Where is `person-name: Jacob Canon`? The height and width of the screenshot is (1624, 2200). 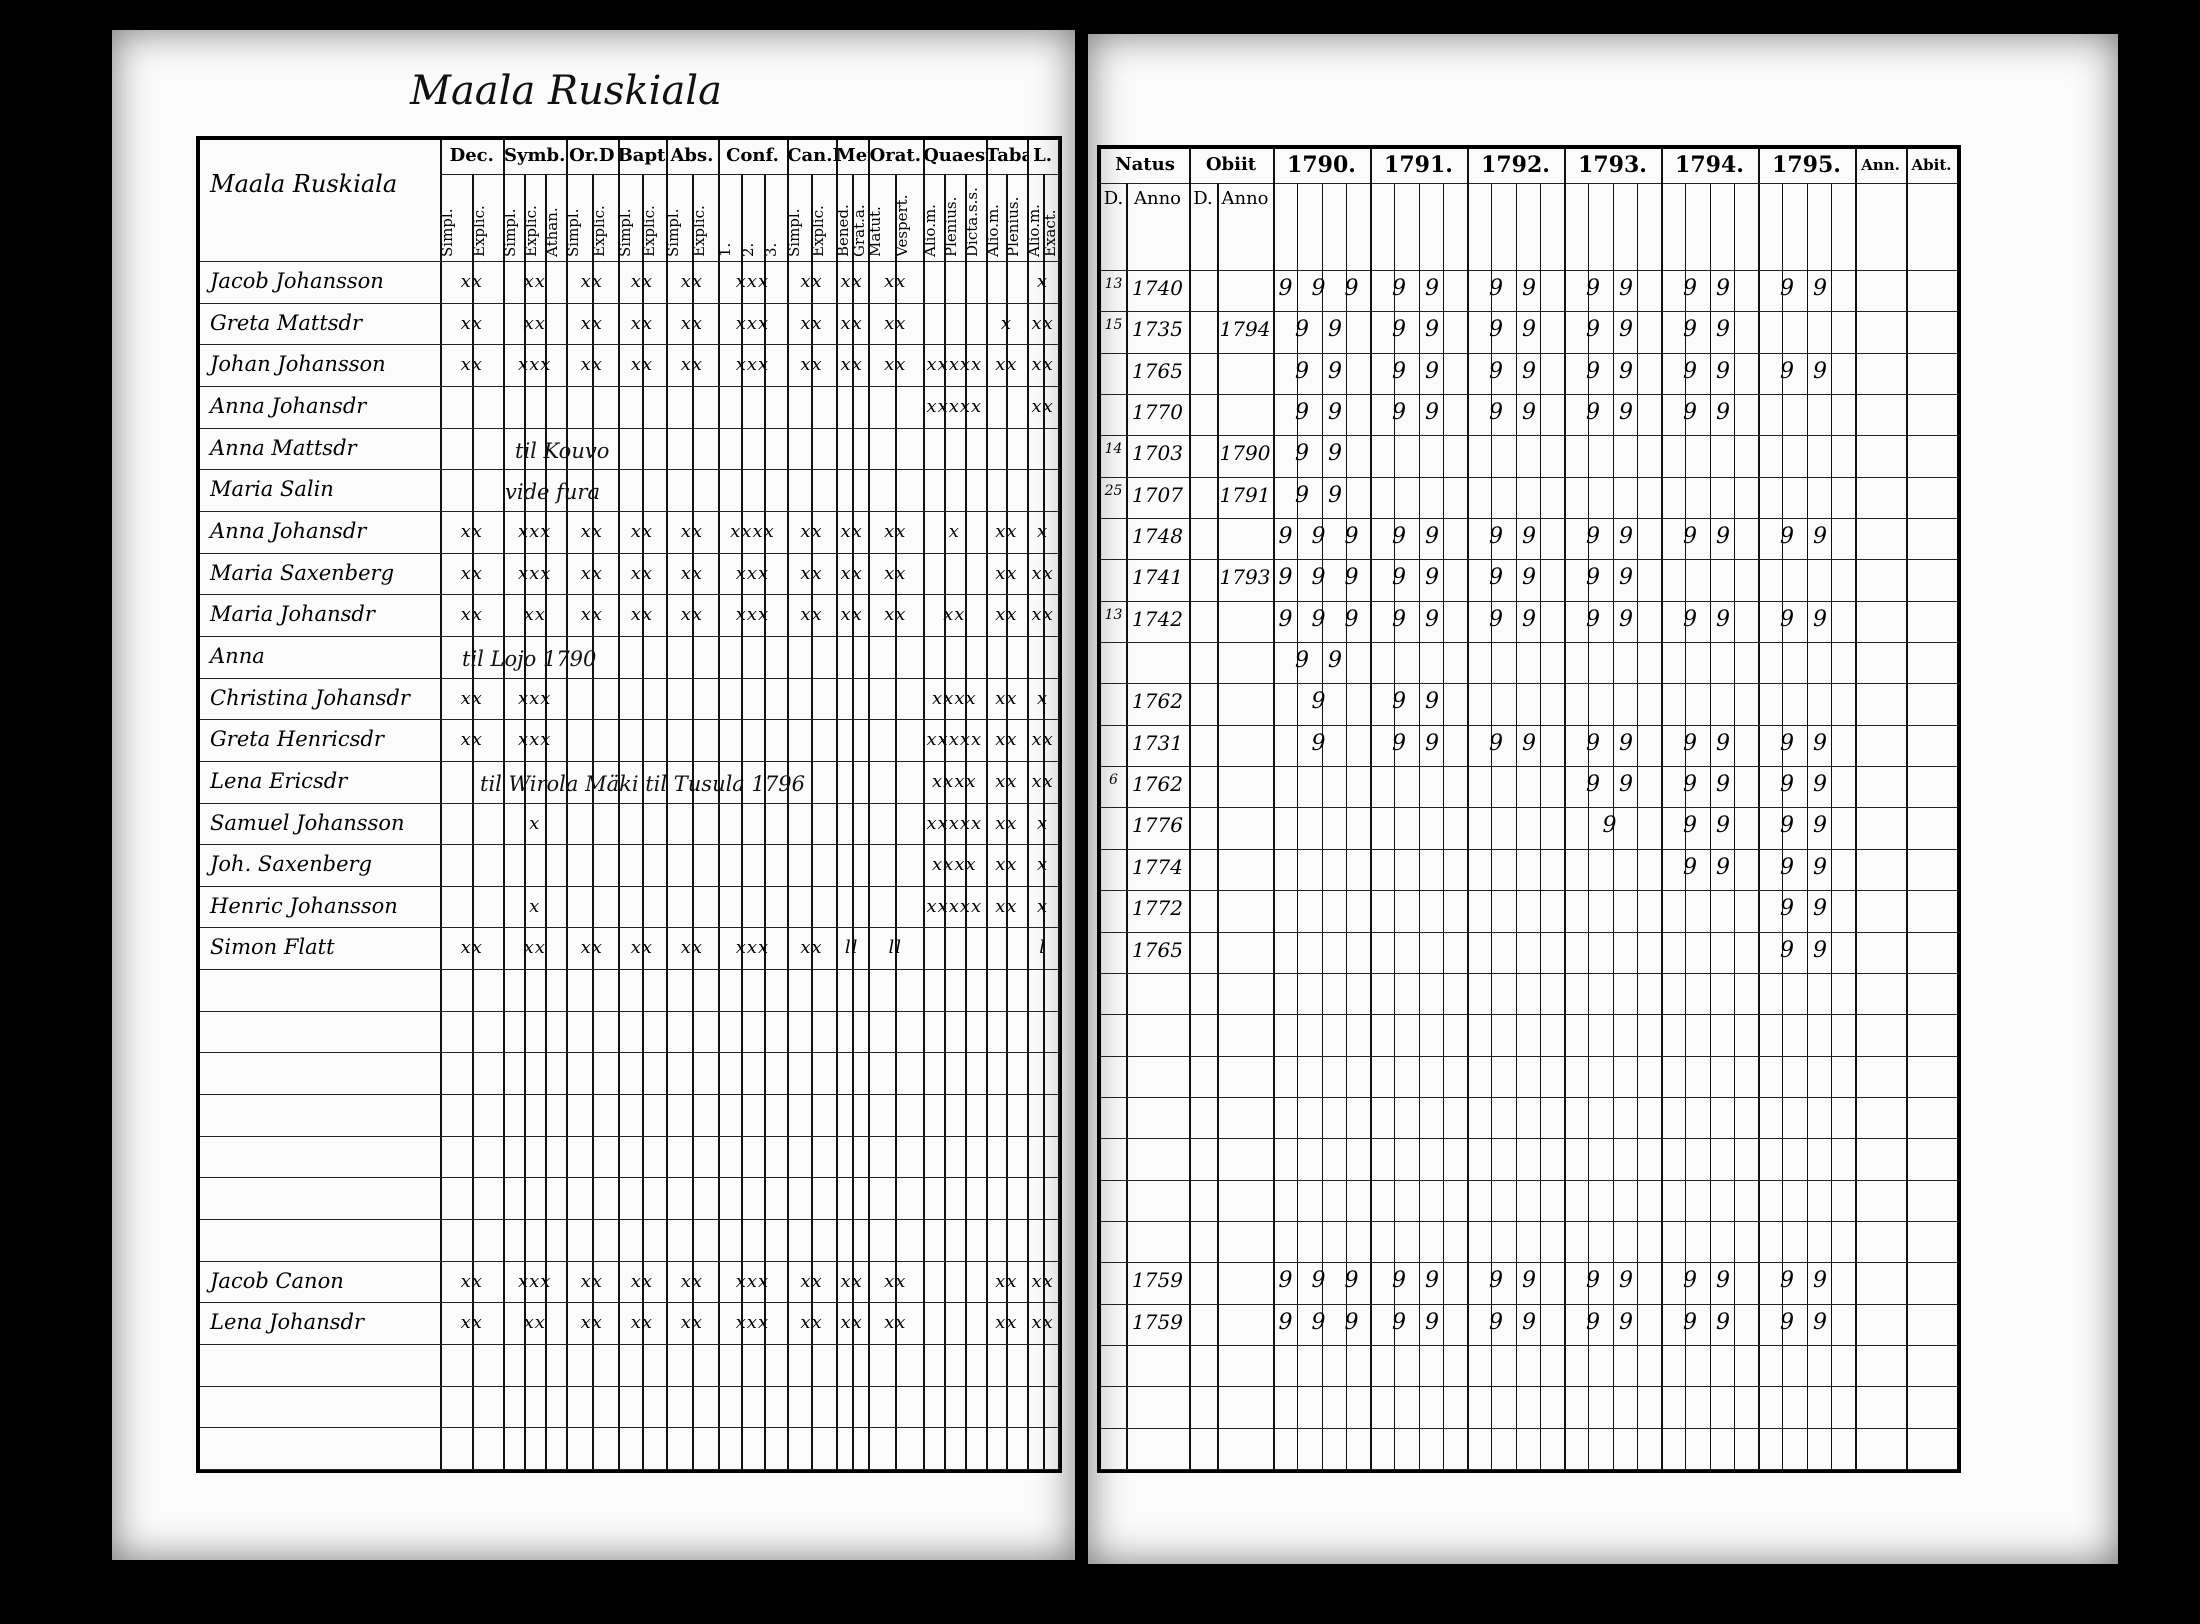
person-name: Jacob Canon is located at coordinates (277, 1280).